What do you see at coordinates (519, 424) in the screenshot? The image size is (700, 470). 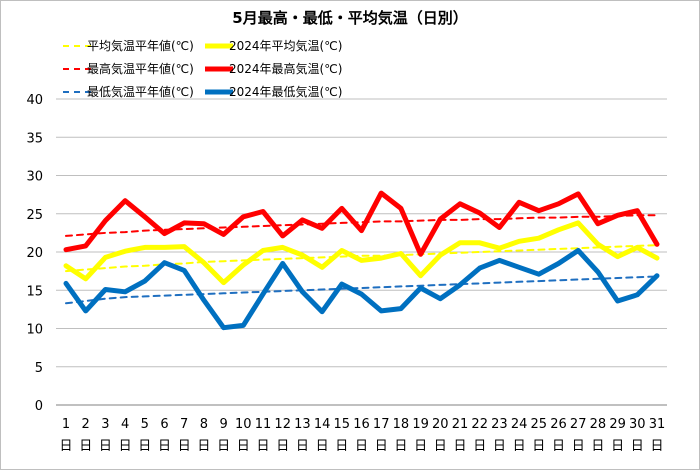 I see `x-tick-label: 24` at bounding box center [519, 424].